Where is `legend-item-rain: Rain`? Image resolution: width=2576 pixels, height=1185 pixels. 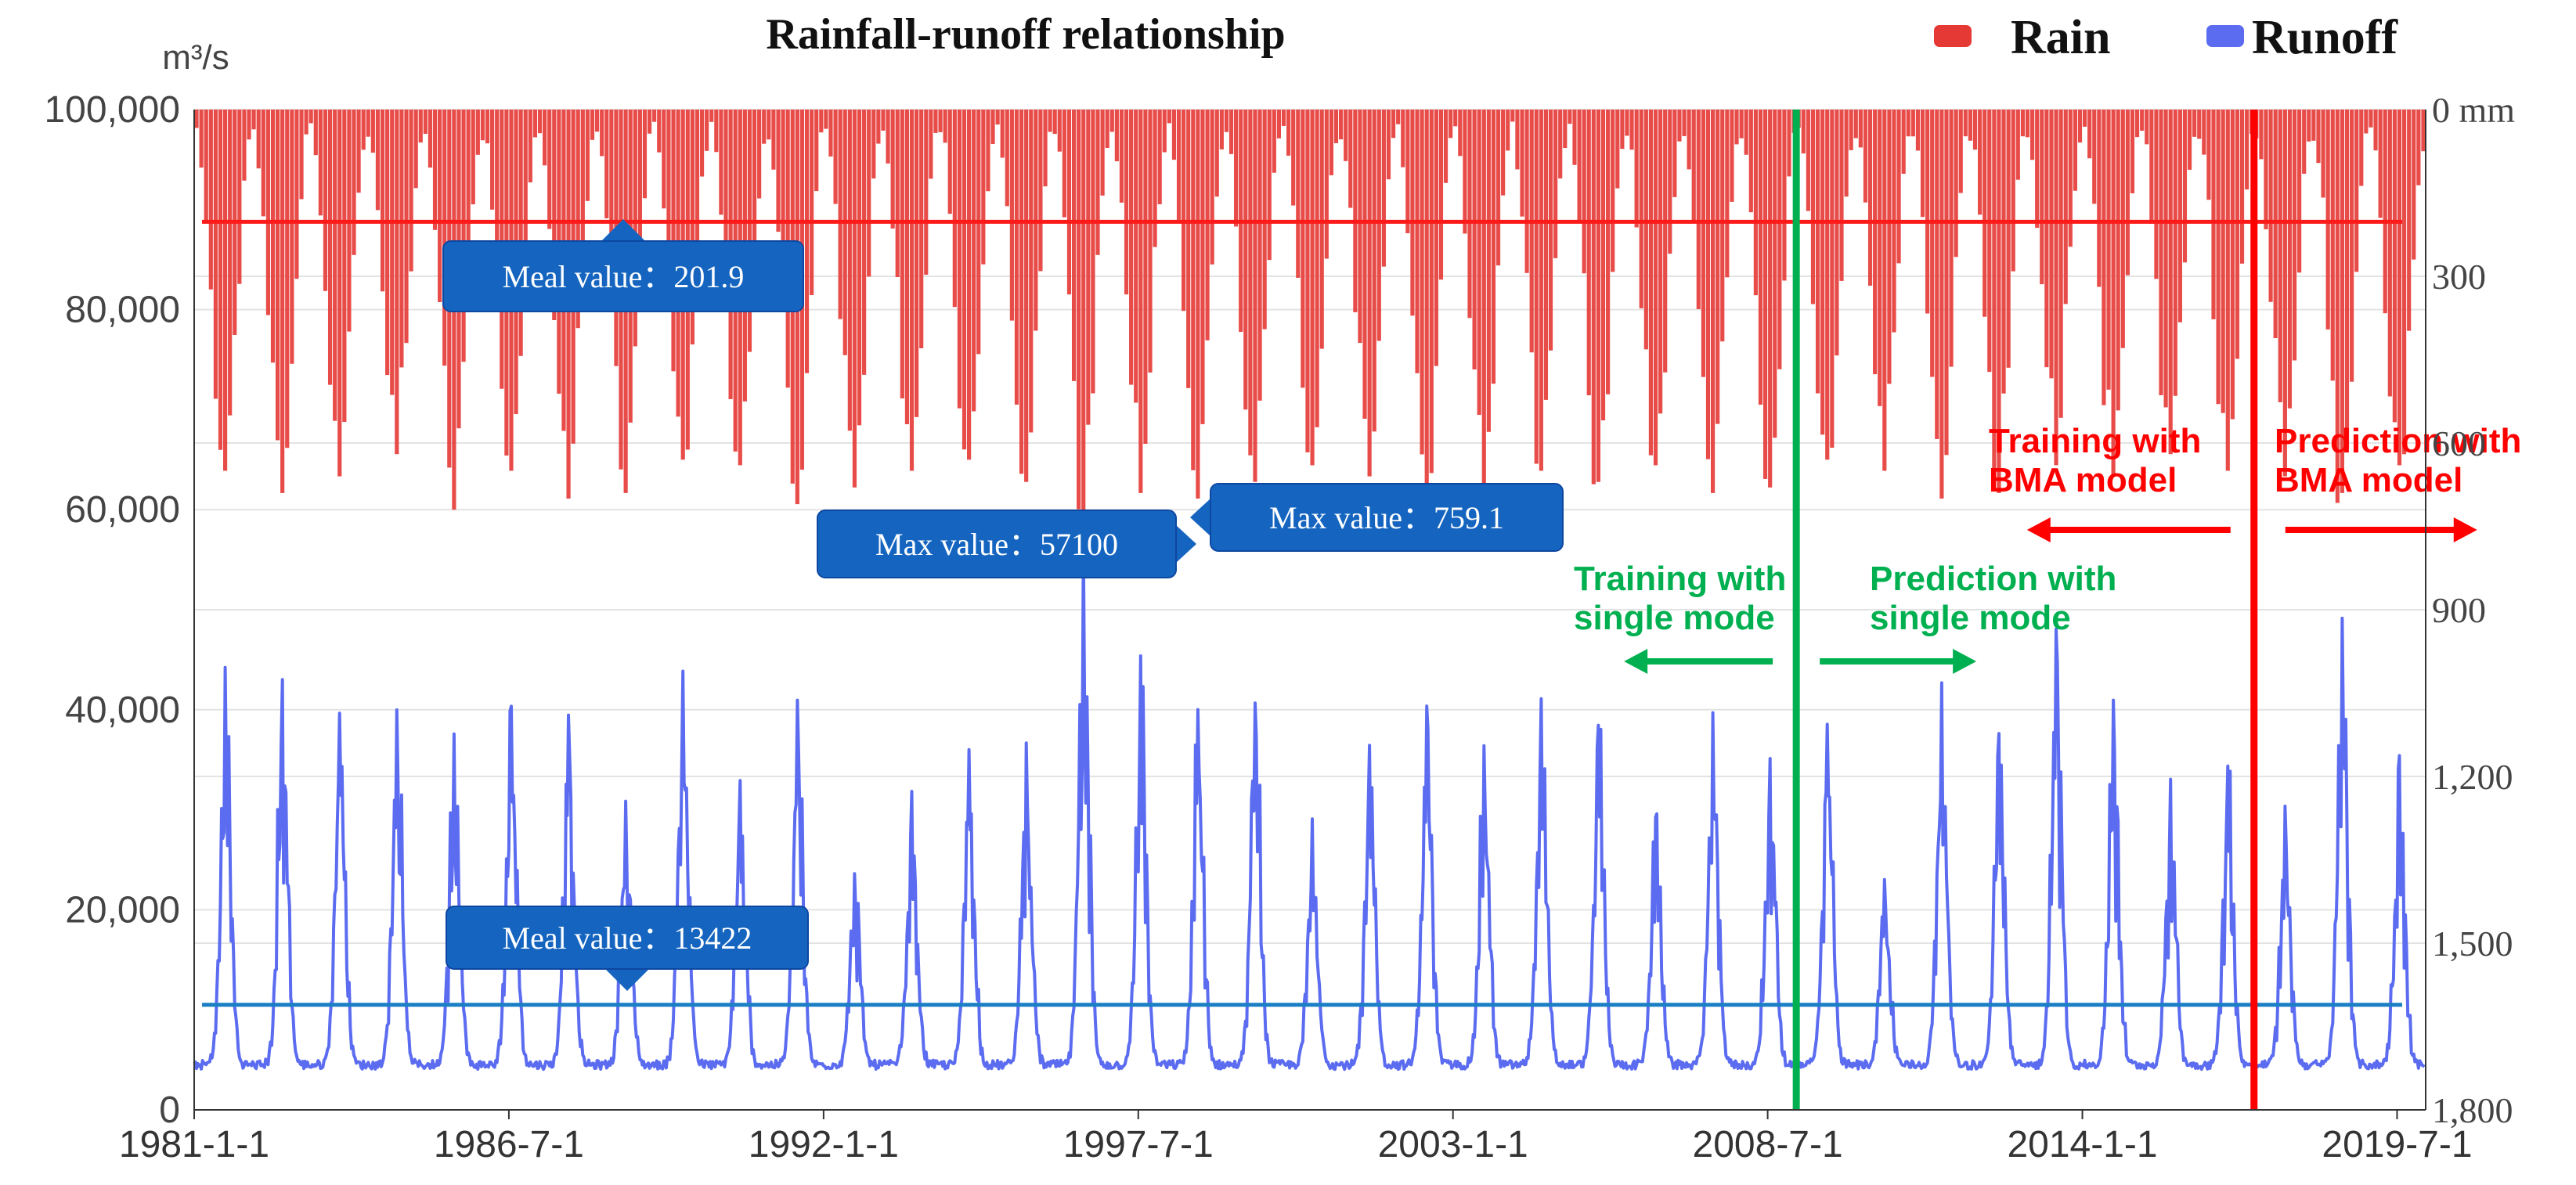 legend-item-rain: Rain is located at coordinates (2022, 38).